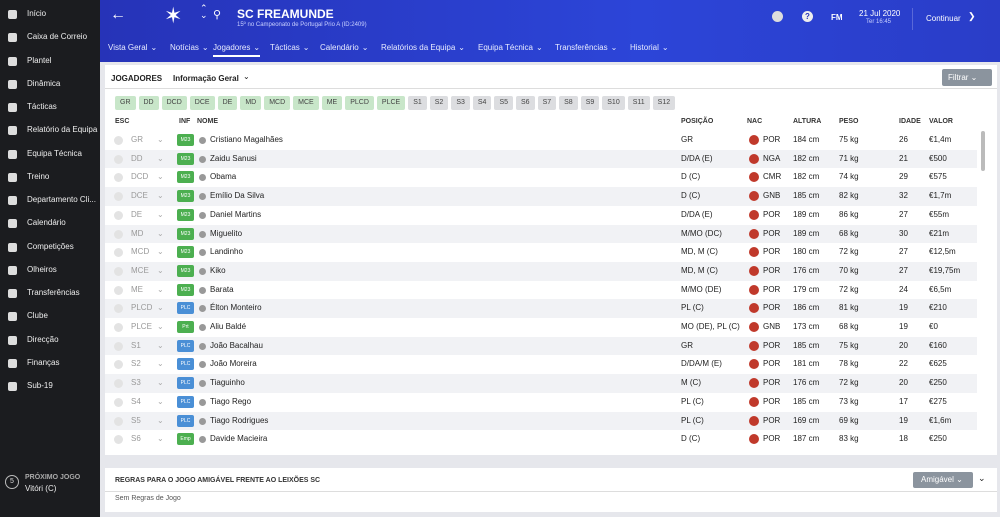 Image resolution: width=1000 pixels, height=517 pixels. I want to click on column-header: ESC, so click(122, 121).